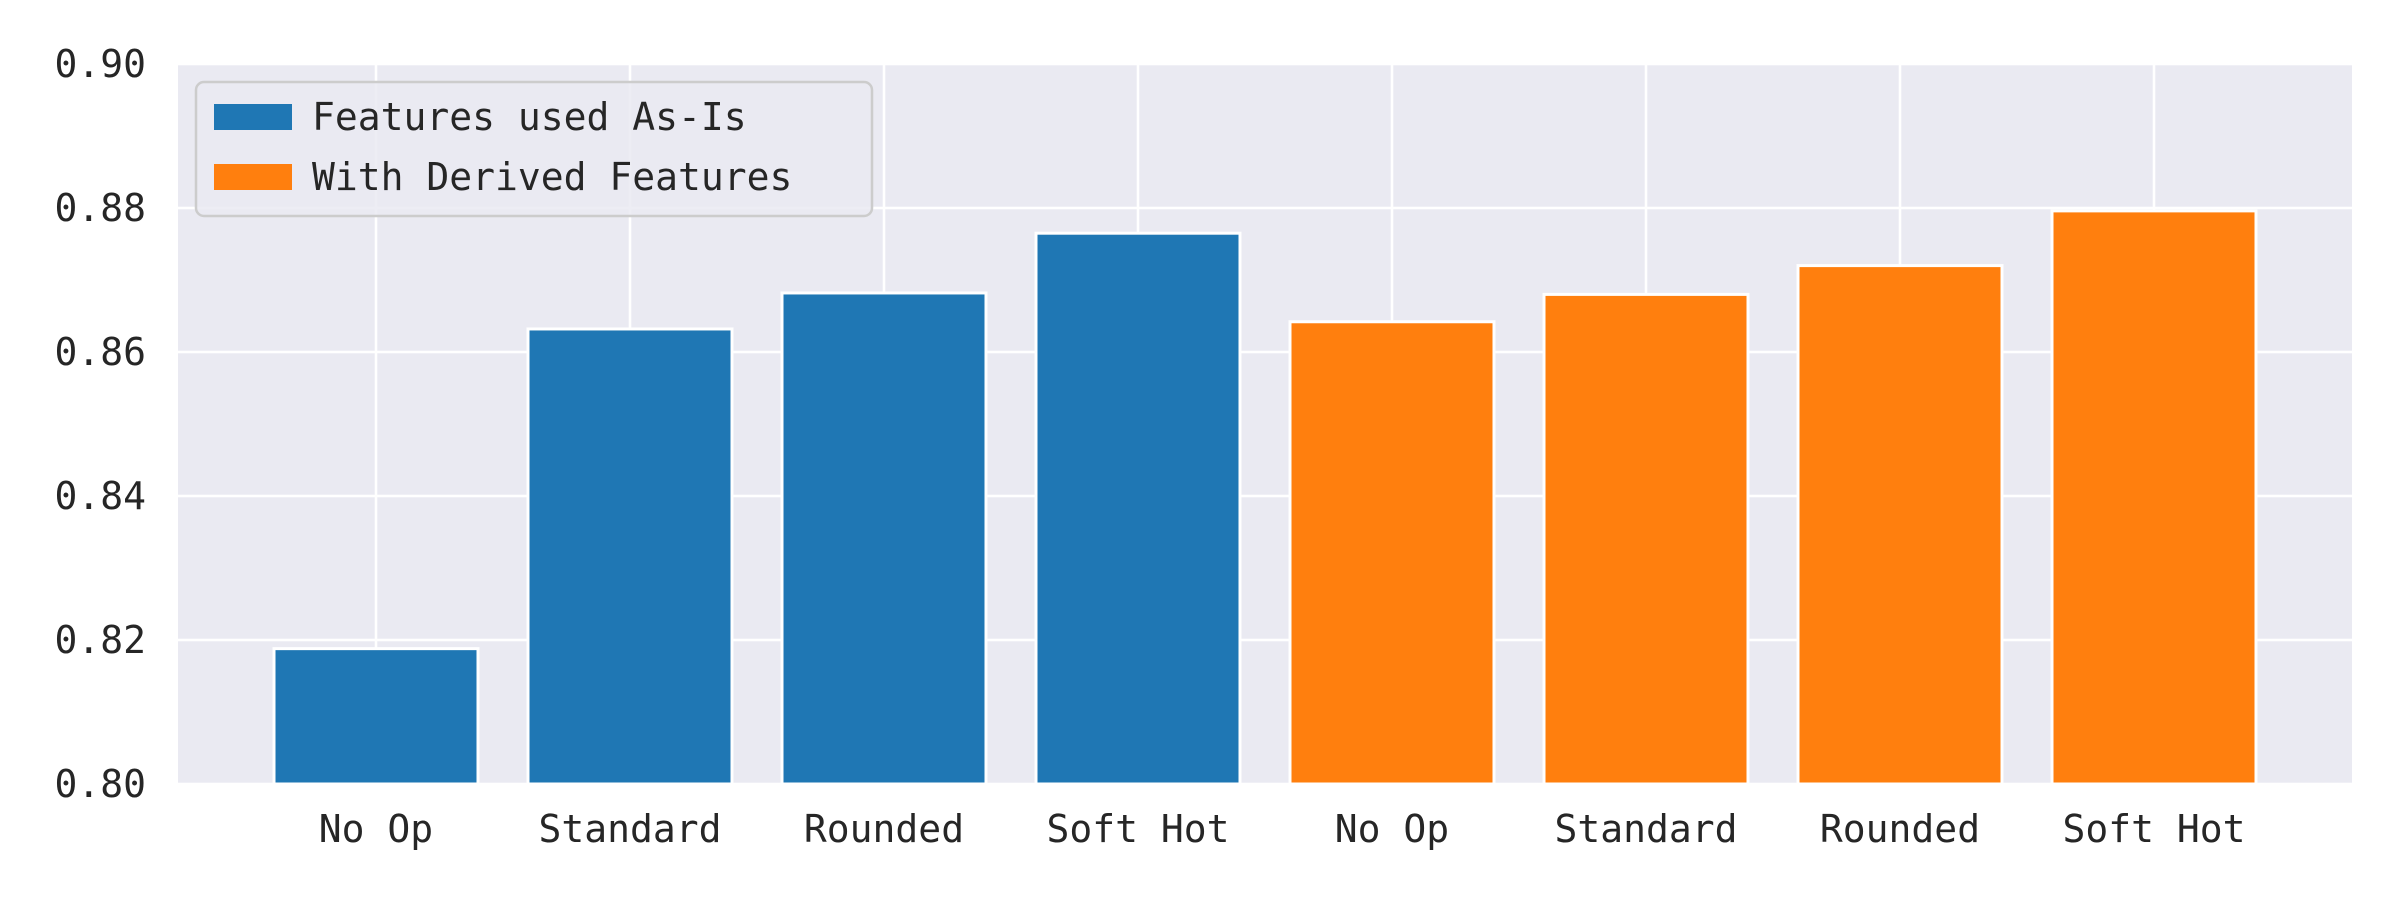  What do you see at coordinates (100, 496) in the screenshot?
I see `y-tick-label: 0.84` at bounding box center [100, 496].